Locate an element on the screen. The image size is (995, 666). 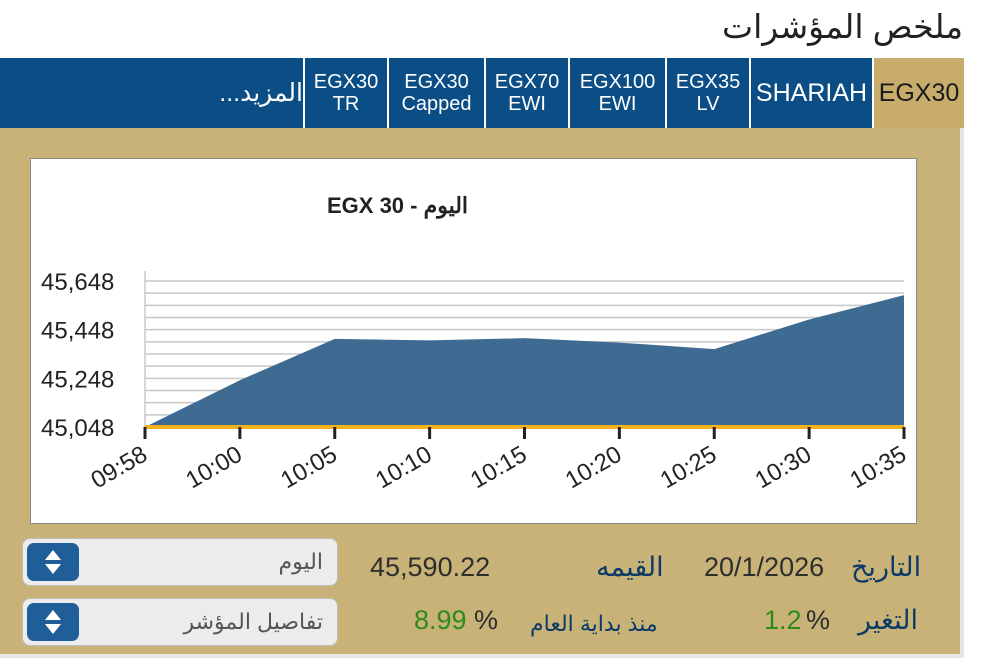
date-label: التاريخ is located at coordinates (886, 567).